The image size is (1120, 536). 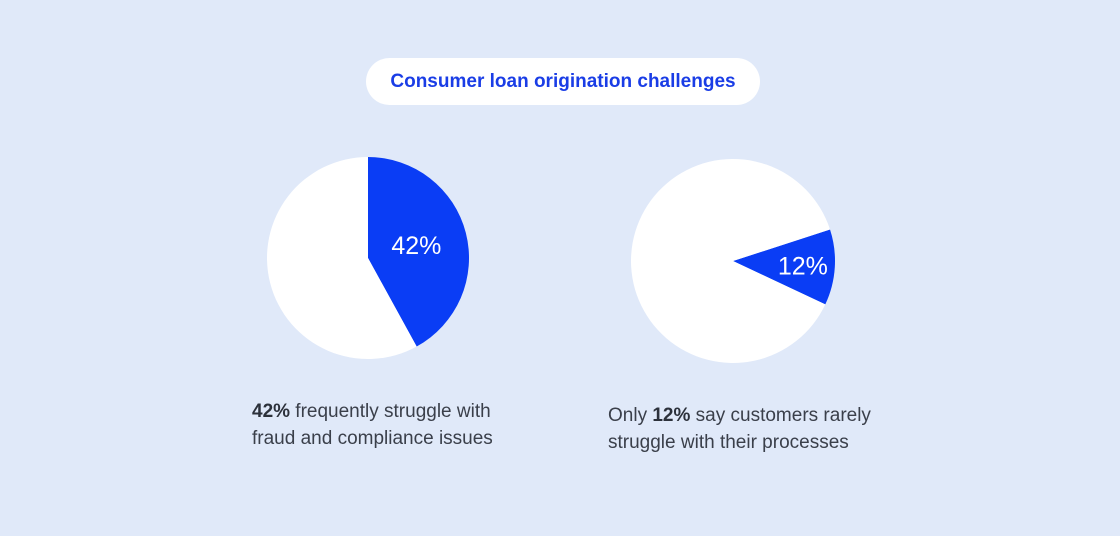 I want to click on pie-chart-fraud-compliance: 42%, so click(x=368, y=258).